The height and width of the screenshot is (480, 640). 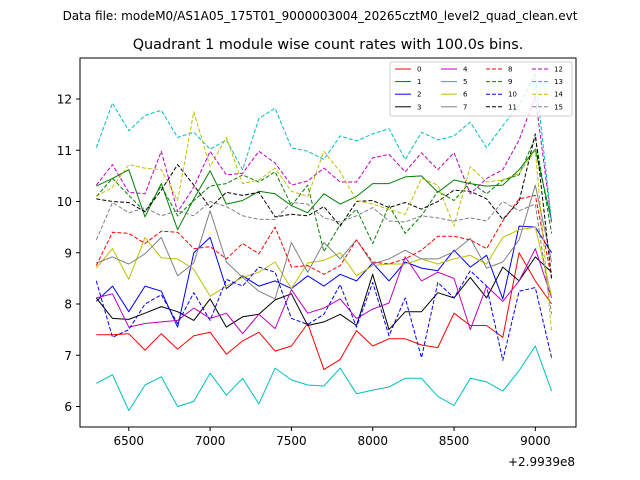 I want to click on legend-label-11: 11, so click(x=512, y=107).